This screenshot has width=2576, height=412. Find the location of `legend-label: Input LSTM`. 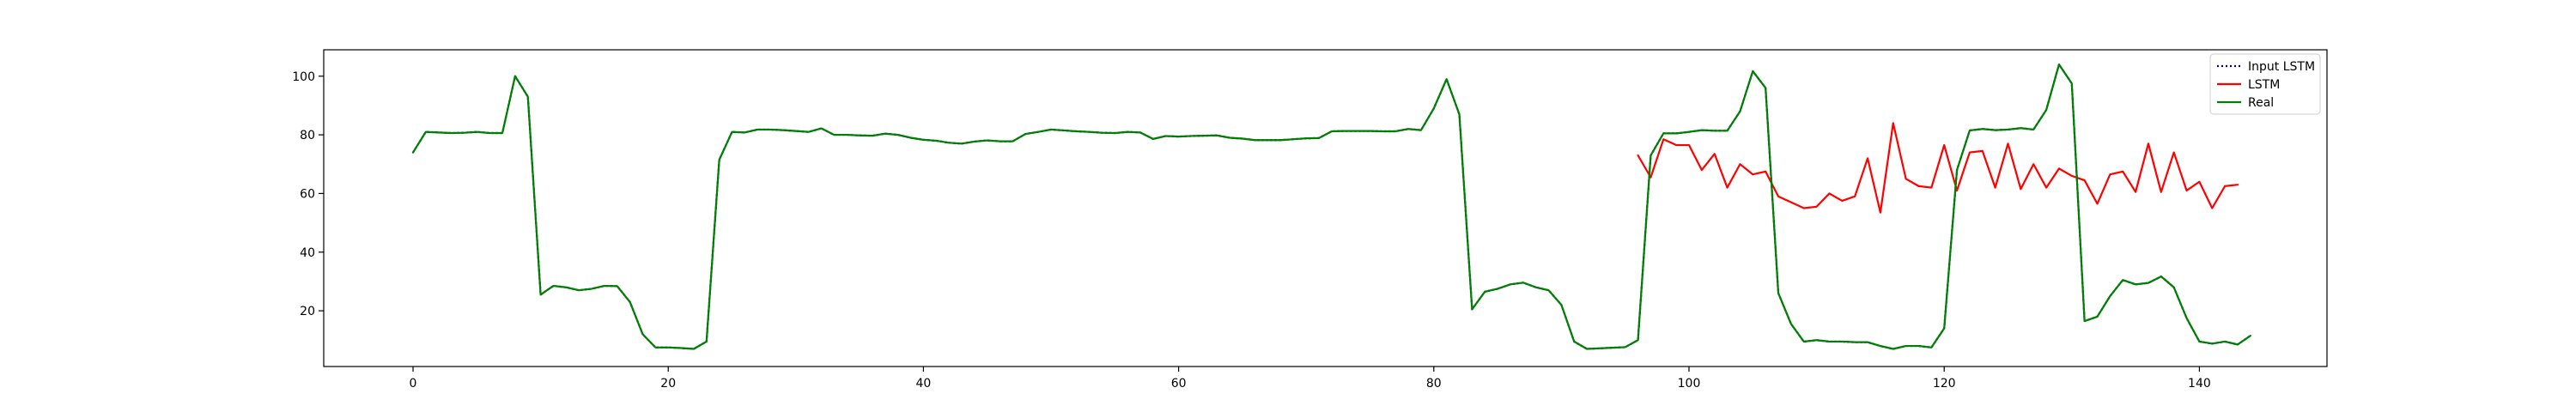

legend-label: Input LSTM is located at coordinates (2281, 67).